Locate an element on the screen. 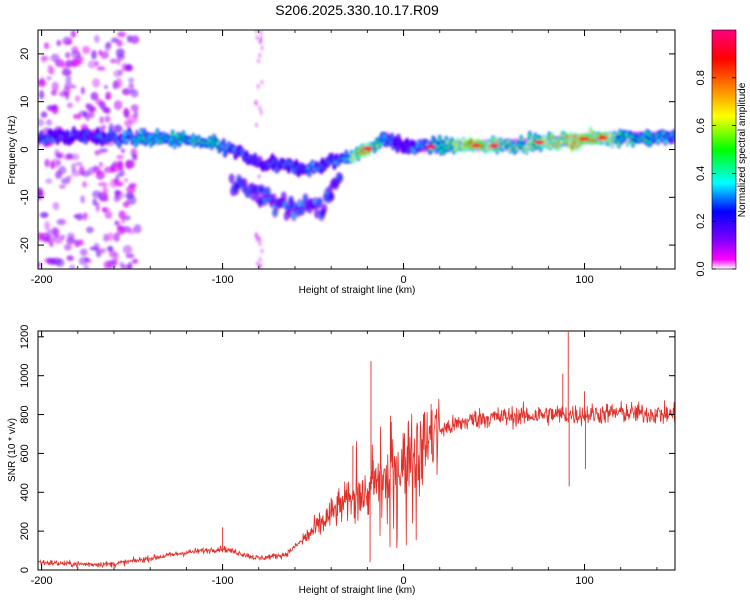 This screenshot has height=600, width=750. x-tick-label: -100 is located at coordinates (223, 280).